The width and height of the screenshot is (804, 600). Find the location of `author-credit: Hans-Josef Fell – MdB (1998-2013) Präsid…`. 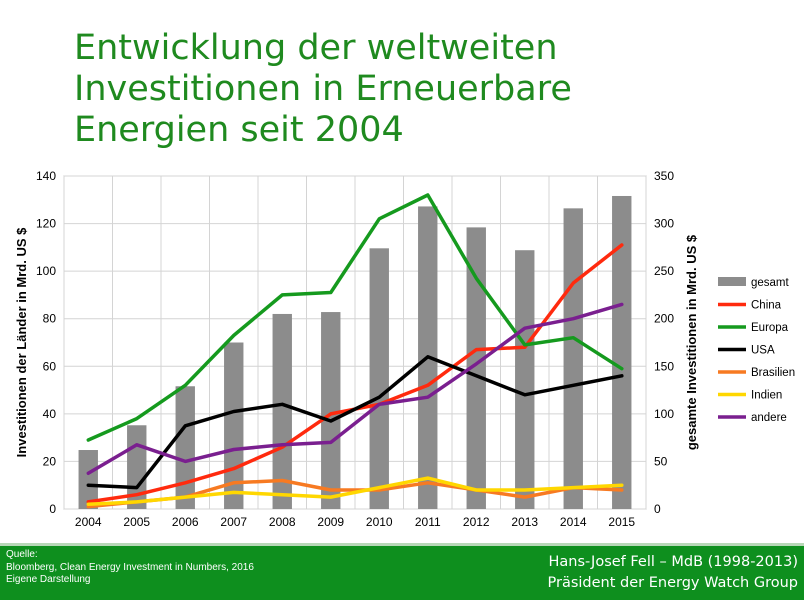

author-credit: Hans-Josef Fell – MdB (1998-2013) Präsid… is located at coordinates (673, 573).